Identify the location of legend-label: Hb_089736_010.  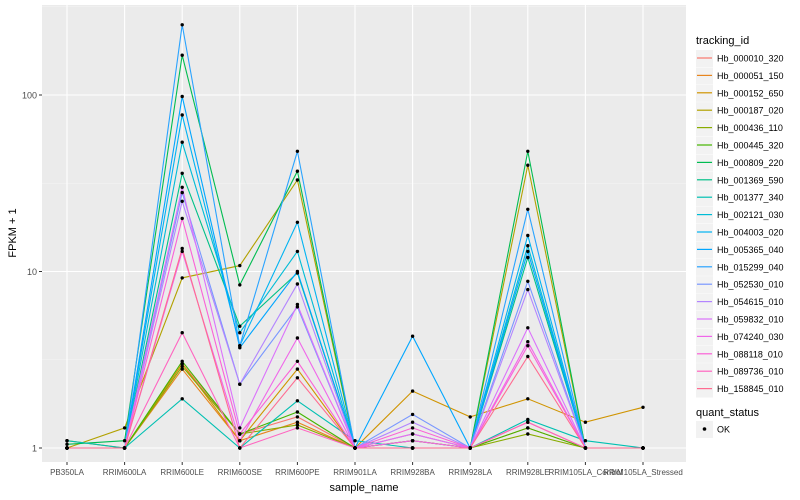
(750, 372).